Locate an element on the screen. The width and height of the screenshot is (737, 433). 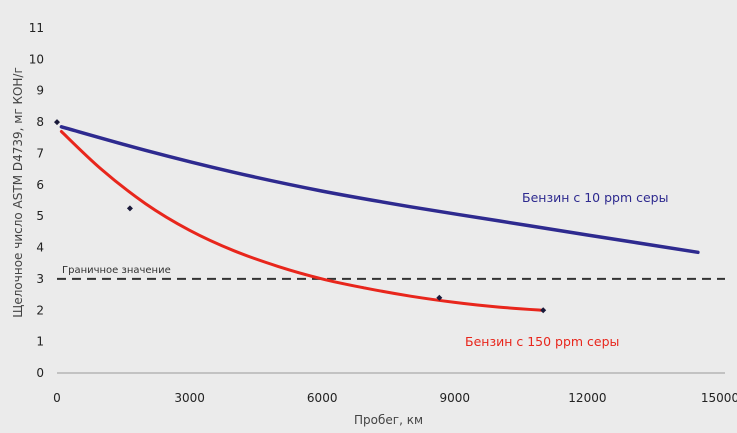
y-tick-label: 7 is located at coordinates (40, 153).